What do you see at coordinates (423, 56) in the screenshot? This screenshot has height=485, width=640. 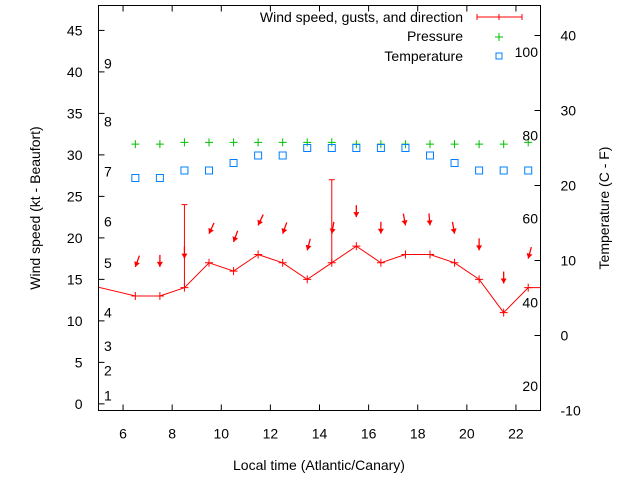 I see `legend-label-temperature: Temperature` at bounding box center [423, 56].